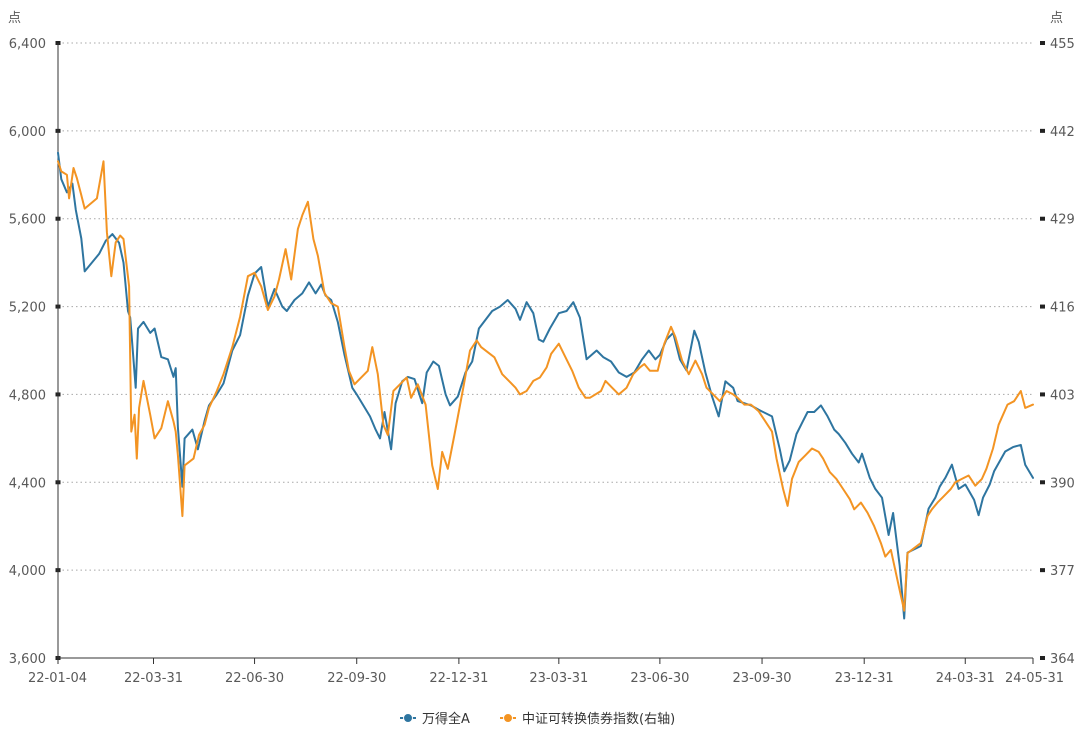 The height and width of the screenshot is (731, 1080). I want to click on right-axis-unit: 点, so click(1056, 18).